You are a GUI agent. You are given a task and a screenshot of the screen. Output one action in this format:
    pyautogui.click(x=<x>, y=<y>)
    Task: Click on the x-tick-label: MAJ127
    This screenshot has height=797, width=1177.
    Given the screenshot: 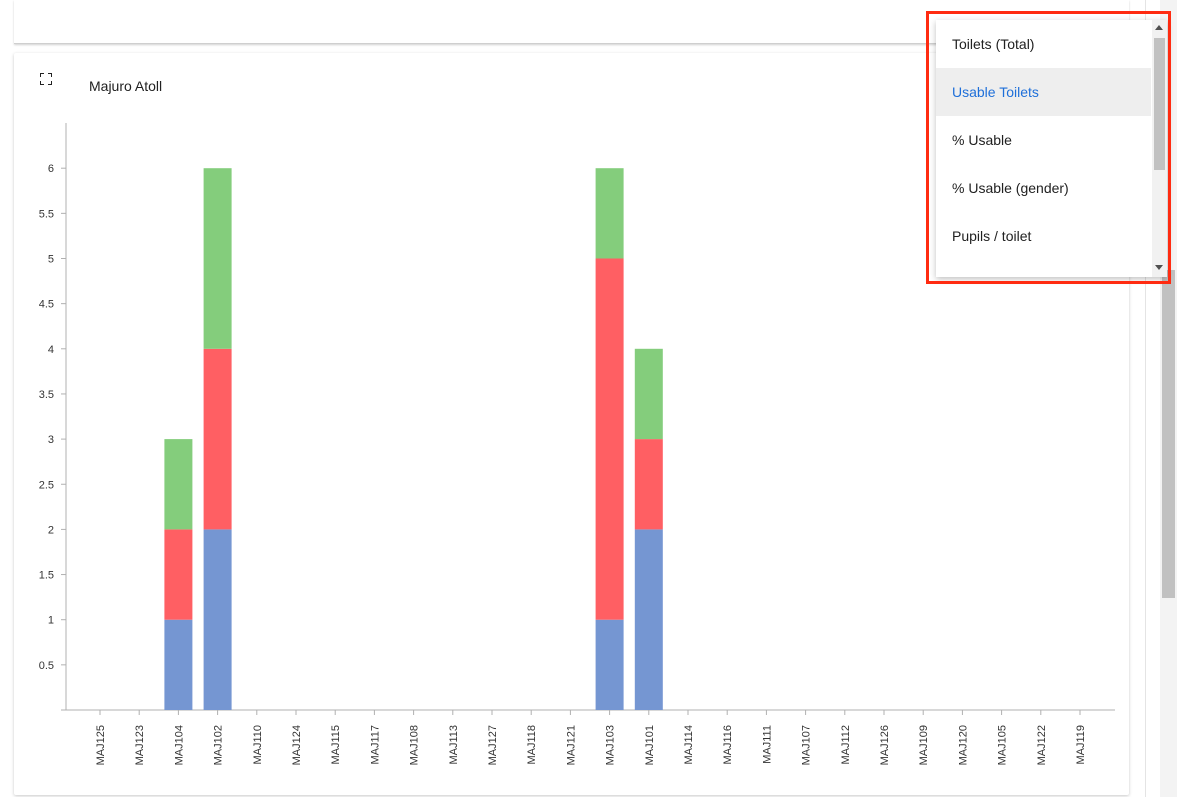 What is the action you would take?
    pyautogui.click(x=493, y=745)
    